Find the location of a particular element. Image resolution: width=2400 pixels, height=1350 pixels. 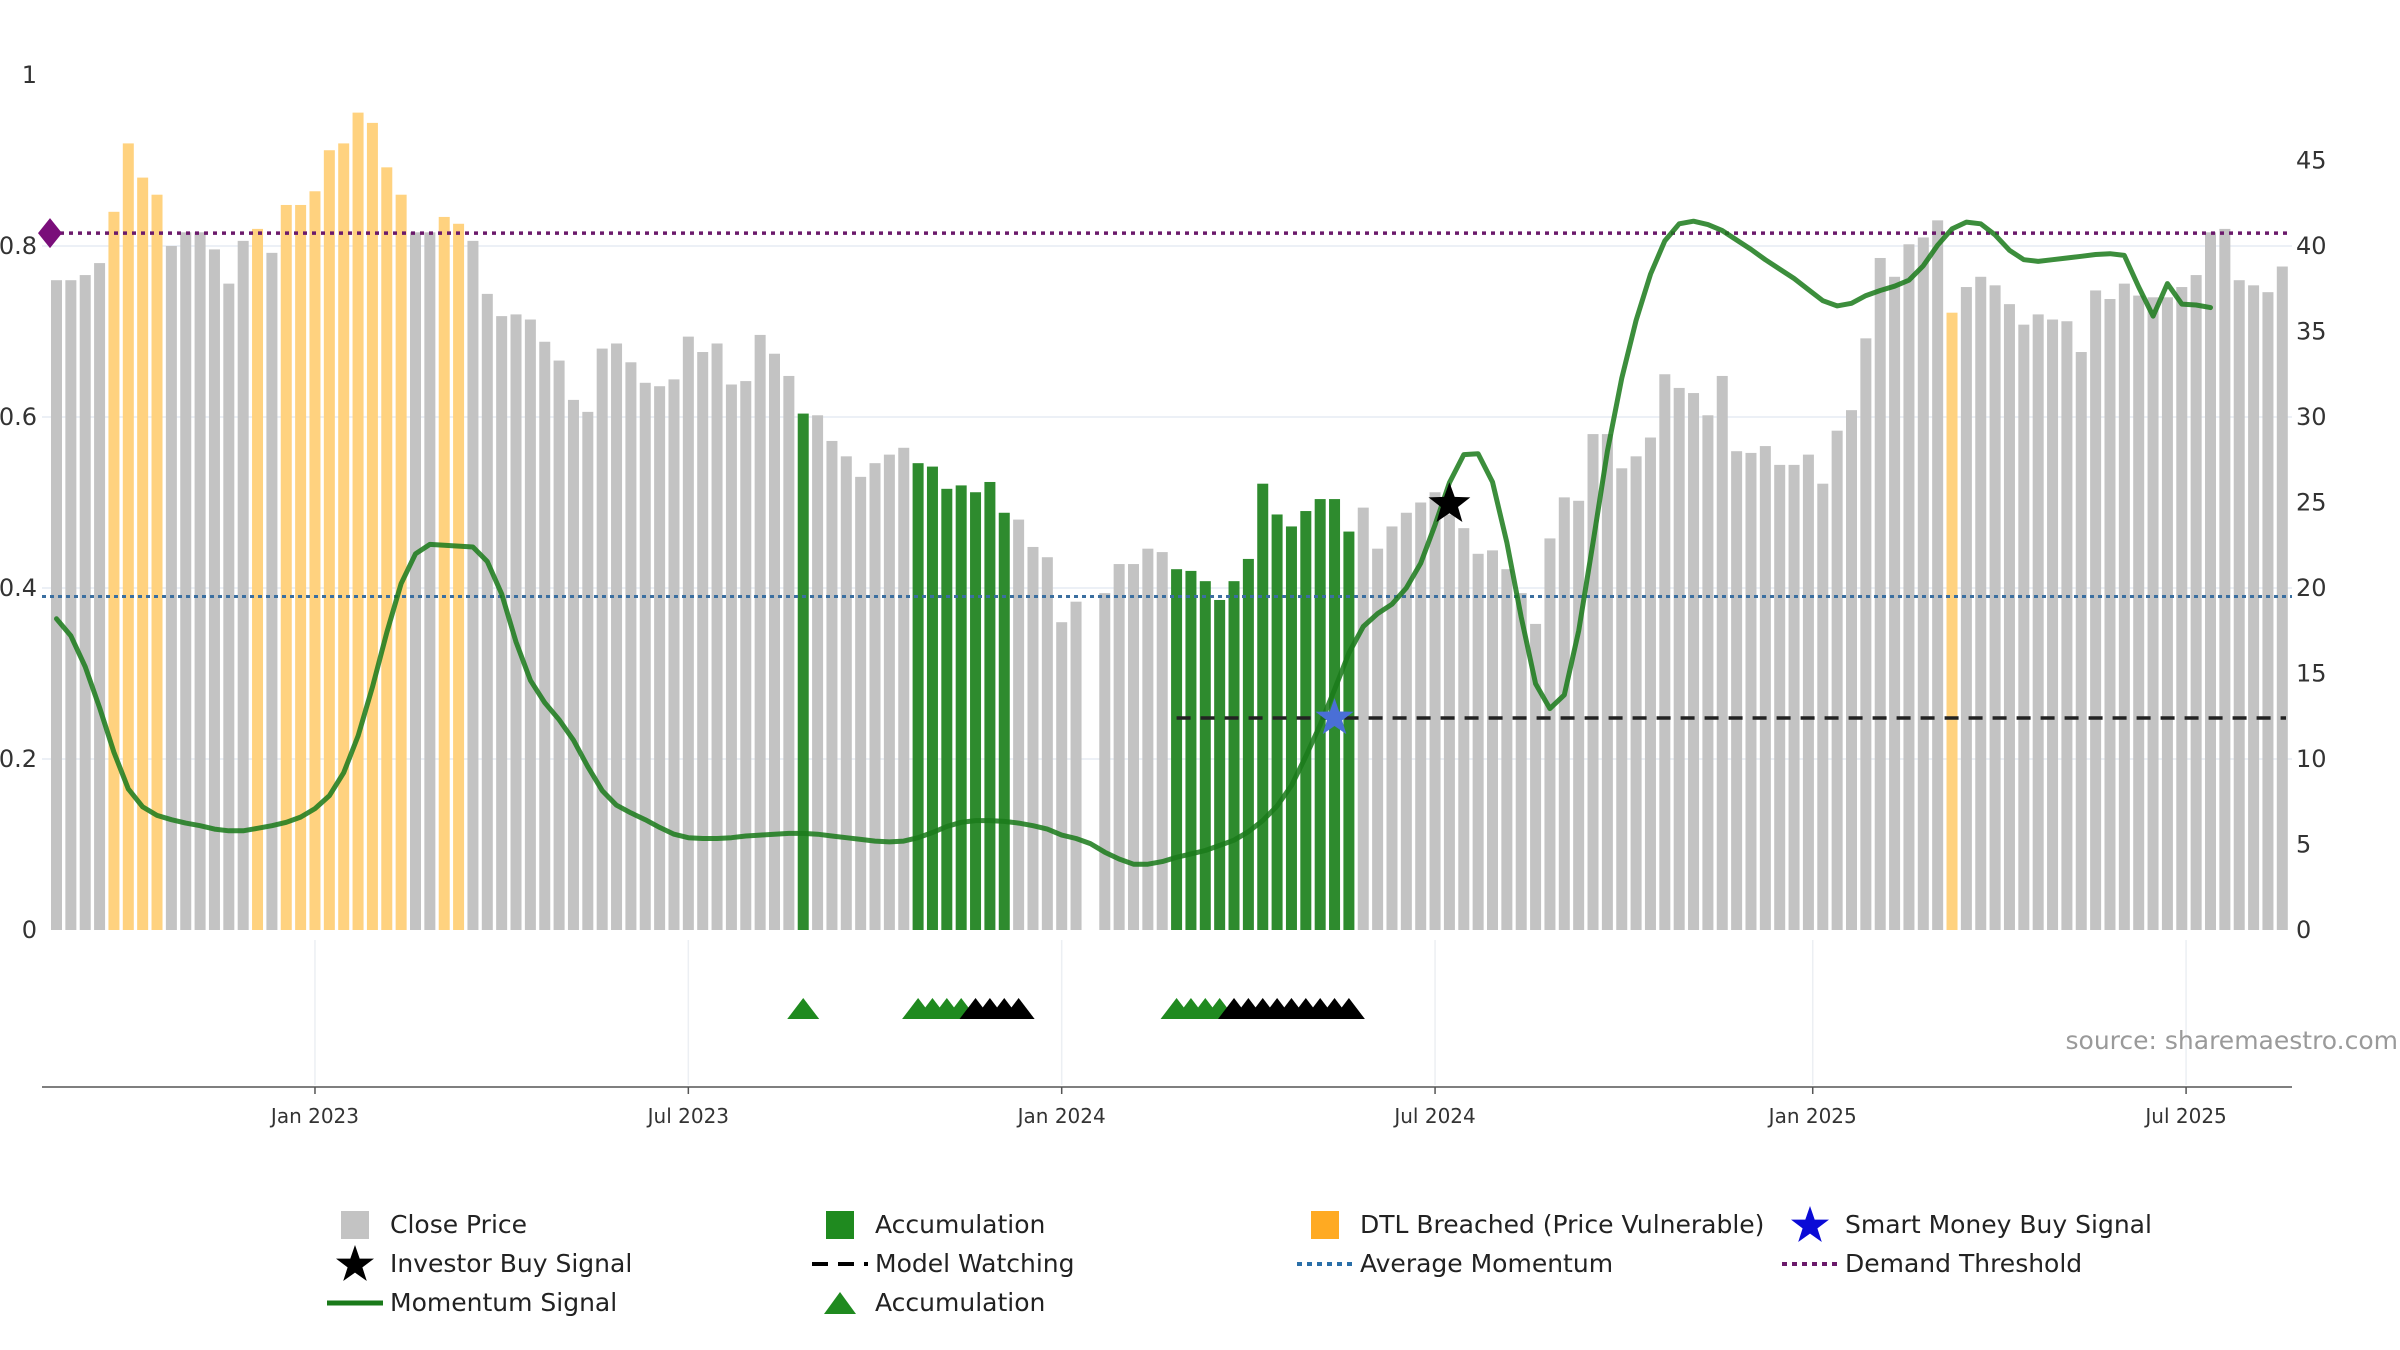

left-tick-label: 1 is located at coordinates (29, 75).